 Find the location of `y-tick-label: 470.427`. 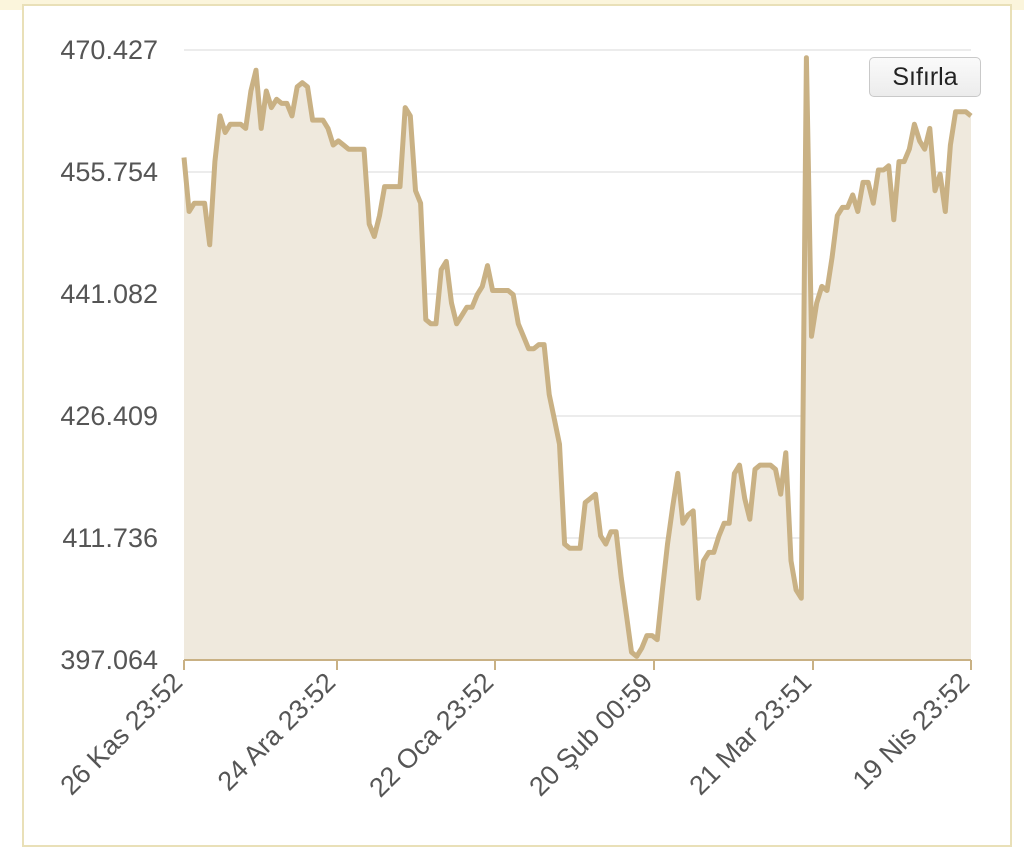

y-tick-label: 470.427 is located at coordinates (109, 50).